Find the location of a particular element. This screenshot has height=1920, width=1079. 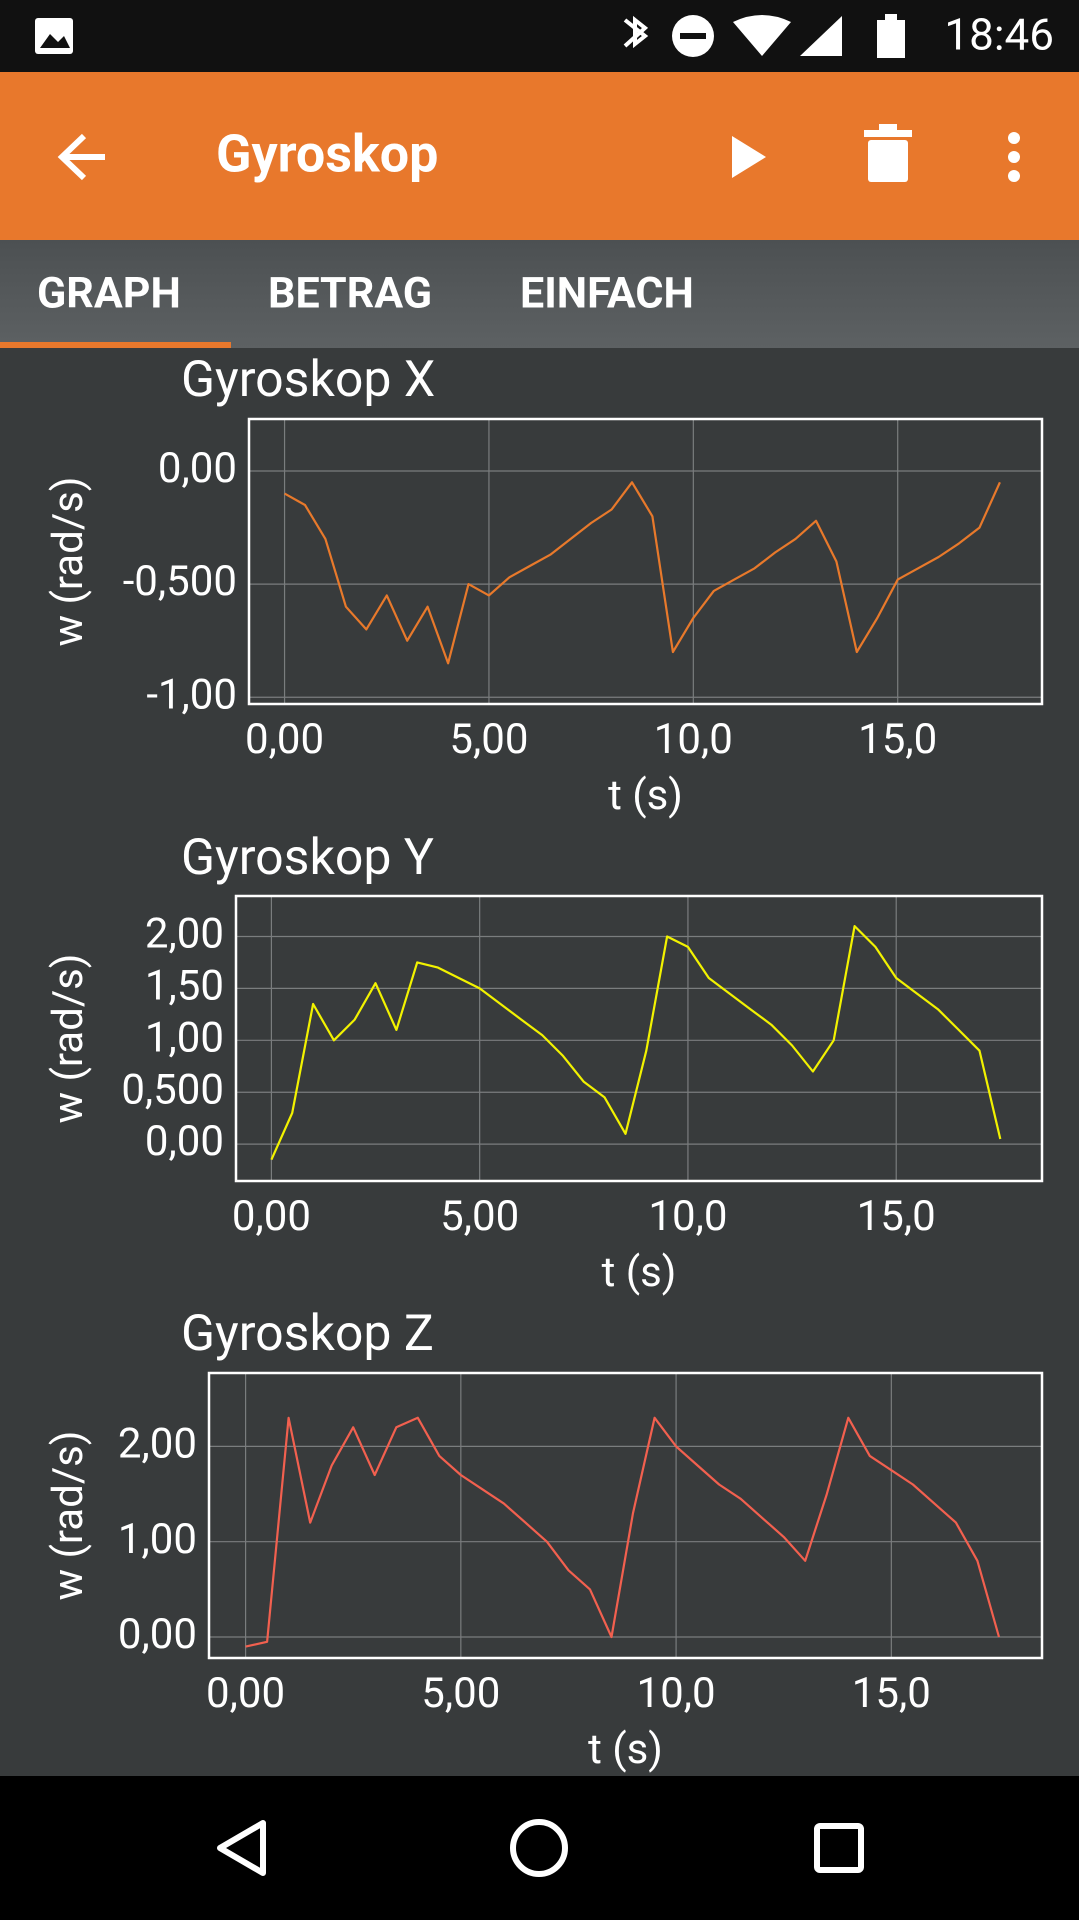

app-bar is located at coordinates (539, 156).